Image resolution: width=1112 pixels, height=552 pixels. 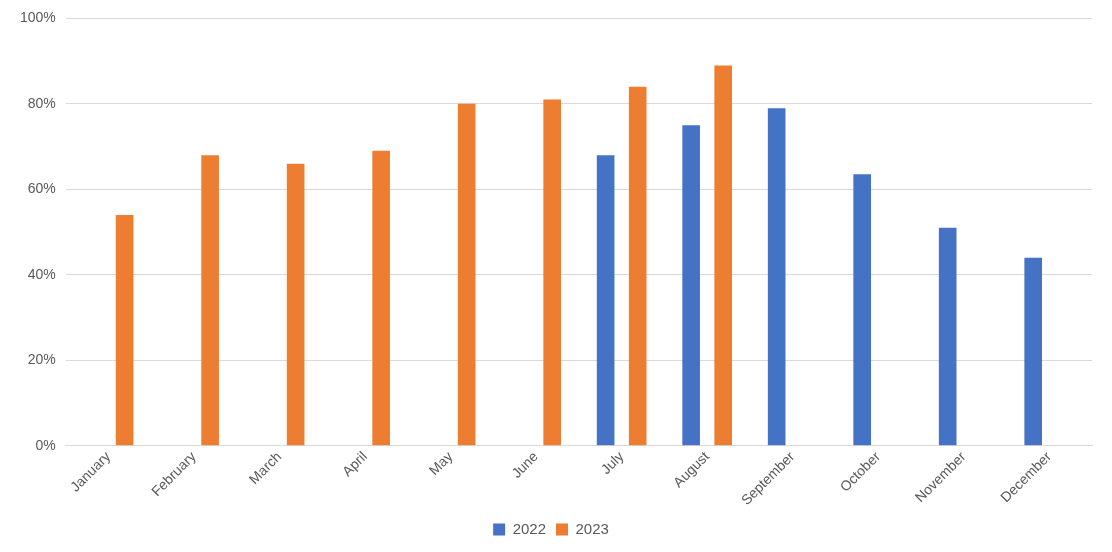 What do you see at coordinates (592, 528) in the screenshot?
I see `legend-label: 2023` at bounding box center [592, 528].